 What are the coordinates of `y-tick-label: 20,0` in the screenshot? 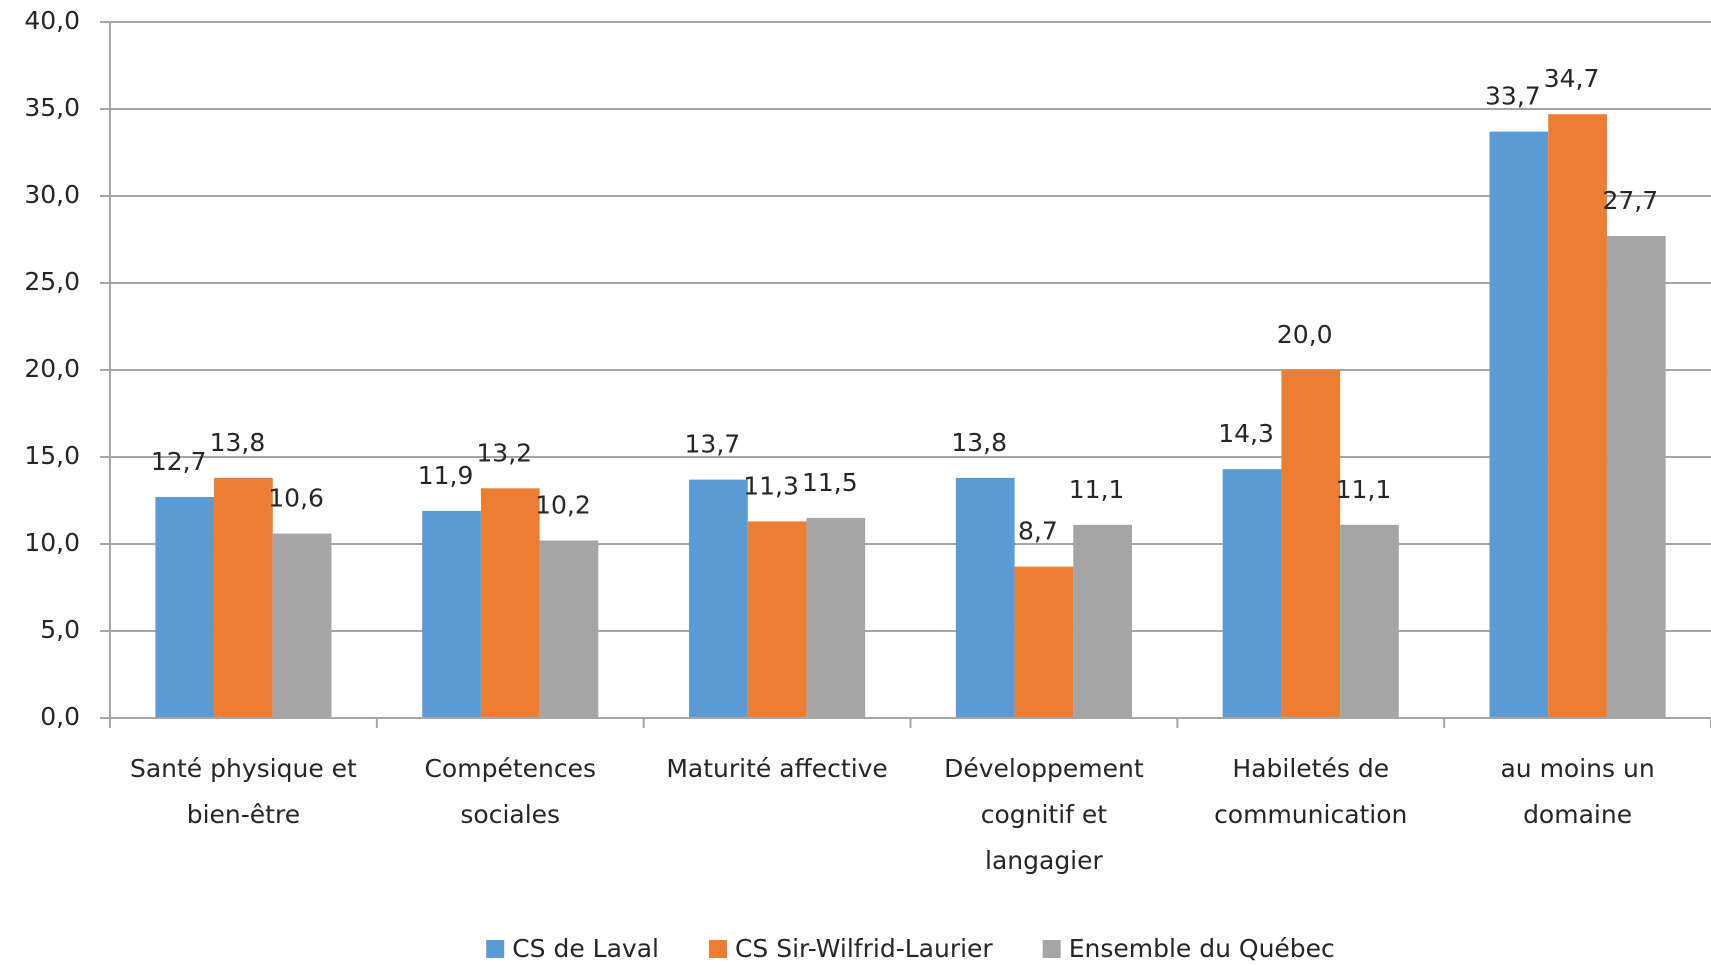 It's located at (52, 368).